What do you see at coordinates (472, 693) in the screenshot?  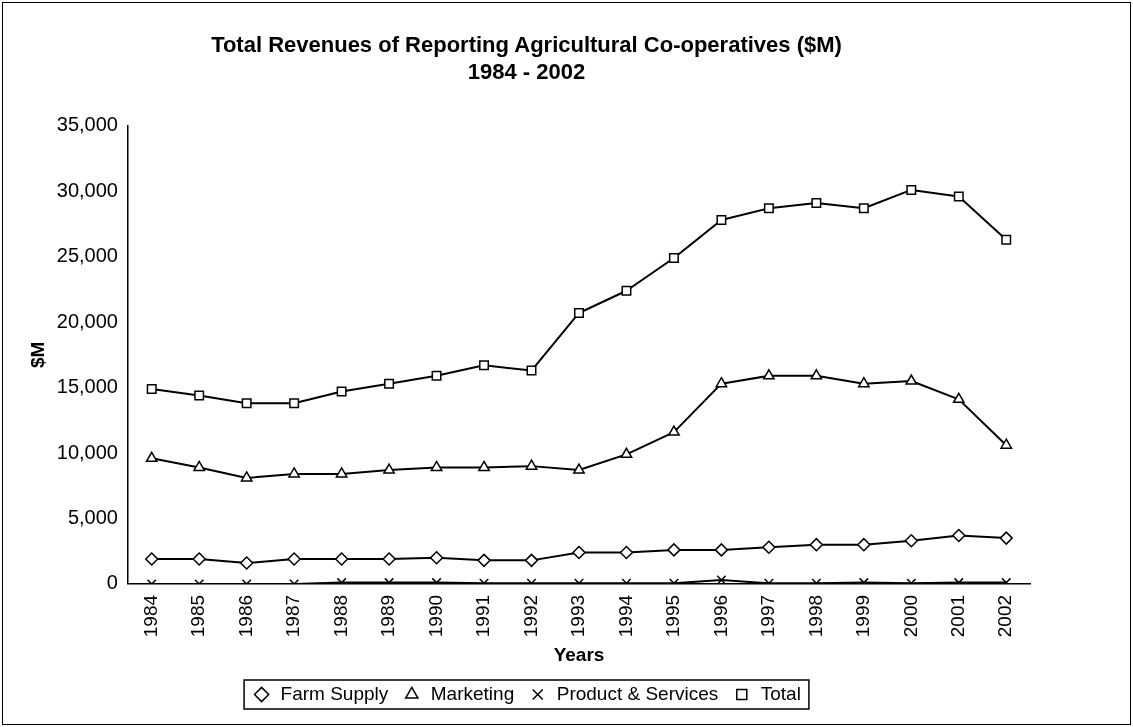 I see `legend-label: Marketing` at bounding box center [472, 693].